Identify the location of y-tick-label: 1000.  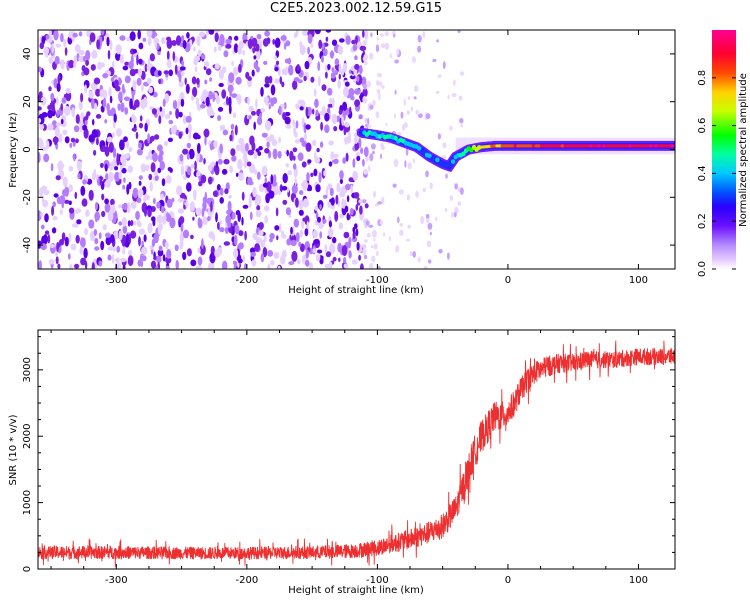
(27, 502).